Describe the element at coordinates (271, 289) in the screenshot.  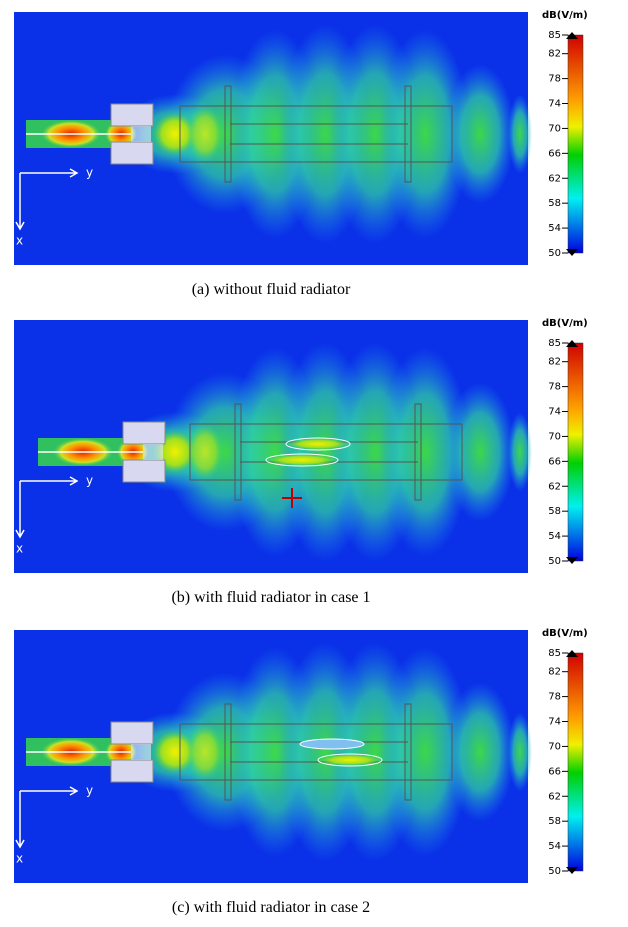
I see `caption: (a) without fluid radiator` at that location.